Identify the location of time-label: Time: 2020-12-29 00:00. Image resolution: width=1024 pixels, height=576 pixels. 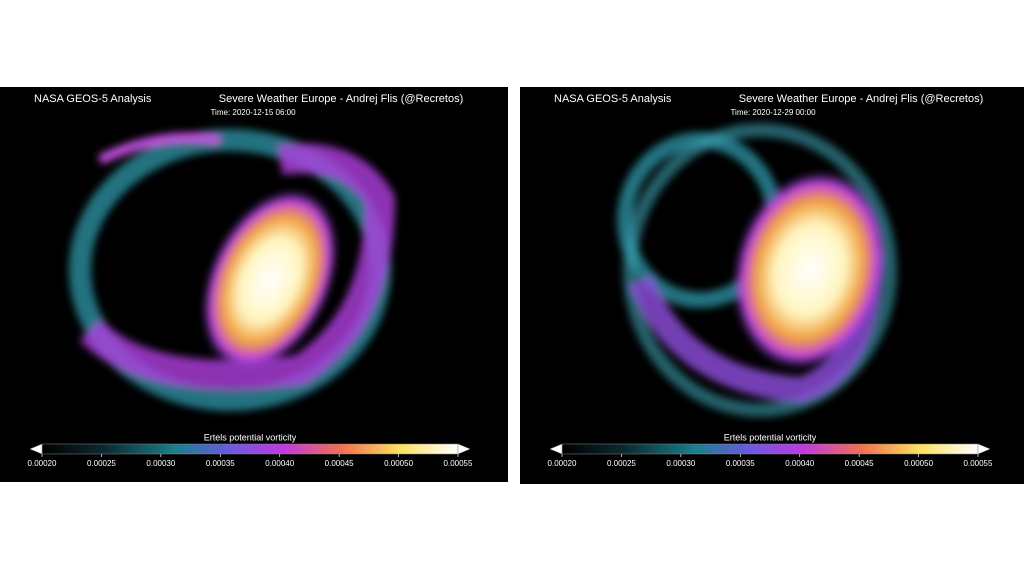
(773, 112).